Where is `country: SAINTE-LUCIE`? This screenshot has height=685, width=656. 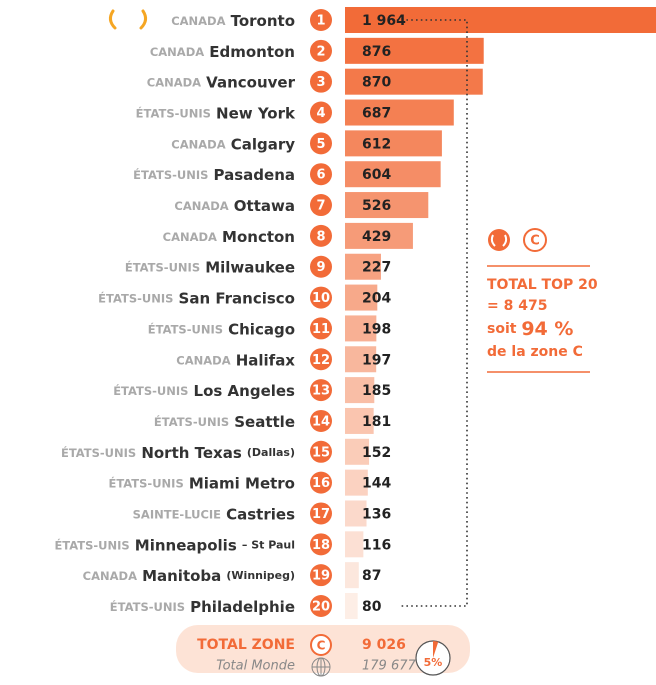
country: SAINTE-LUCIE is located at coordinates (177, 514).